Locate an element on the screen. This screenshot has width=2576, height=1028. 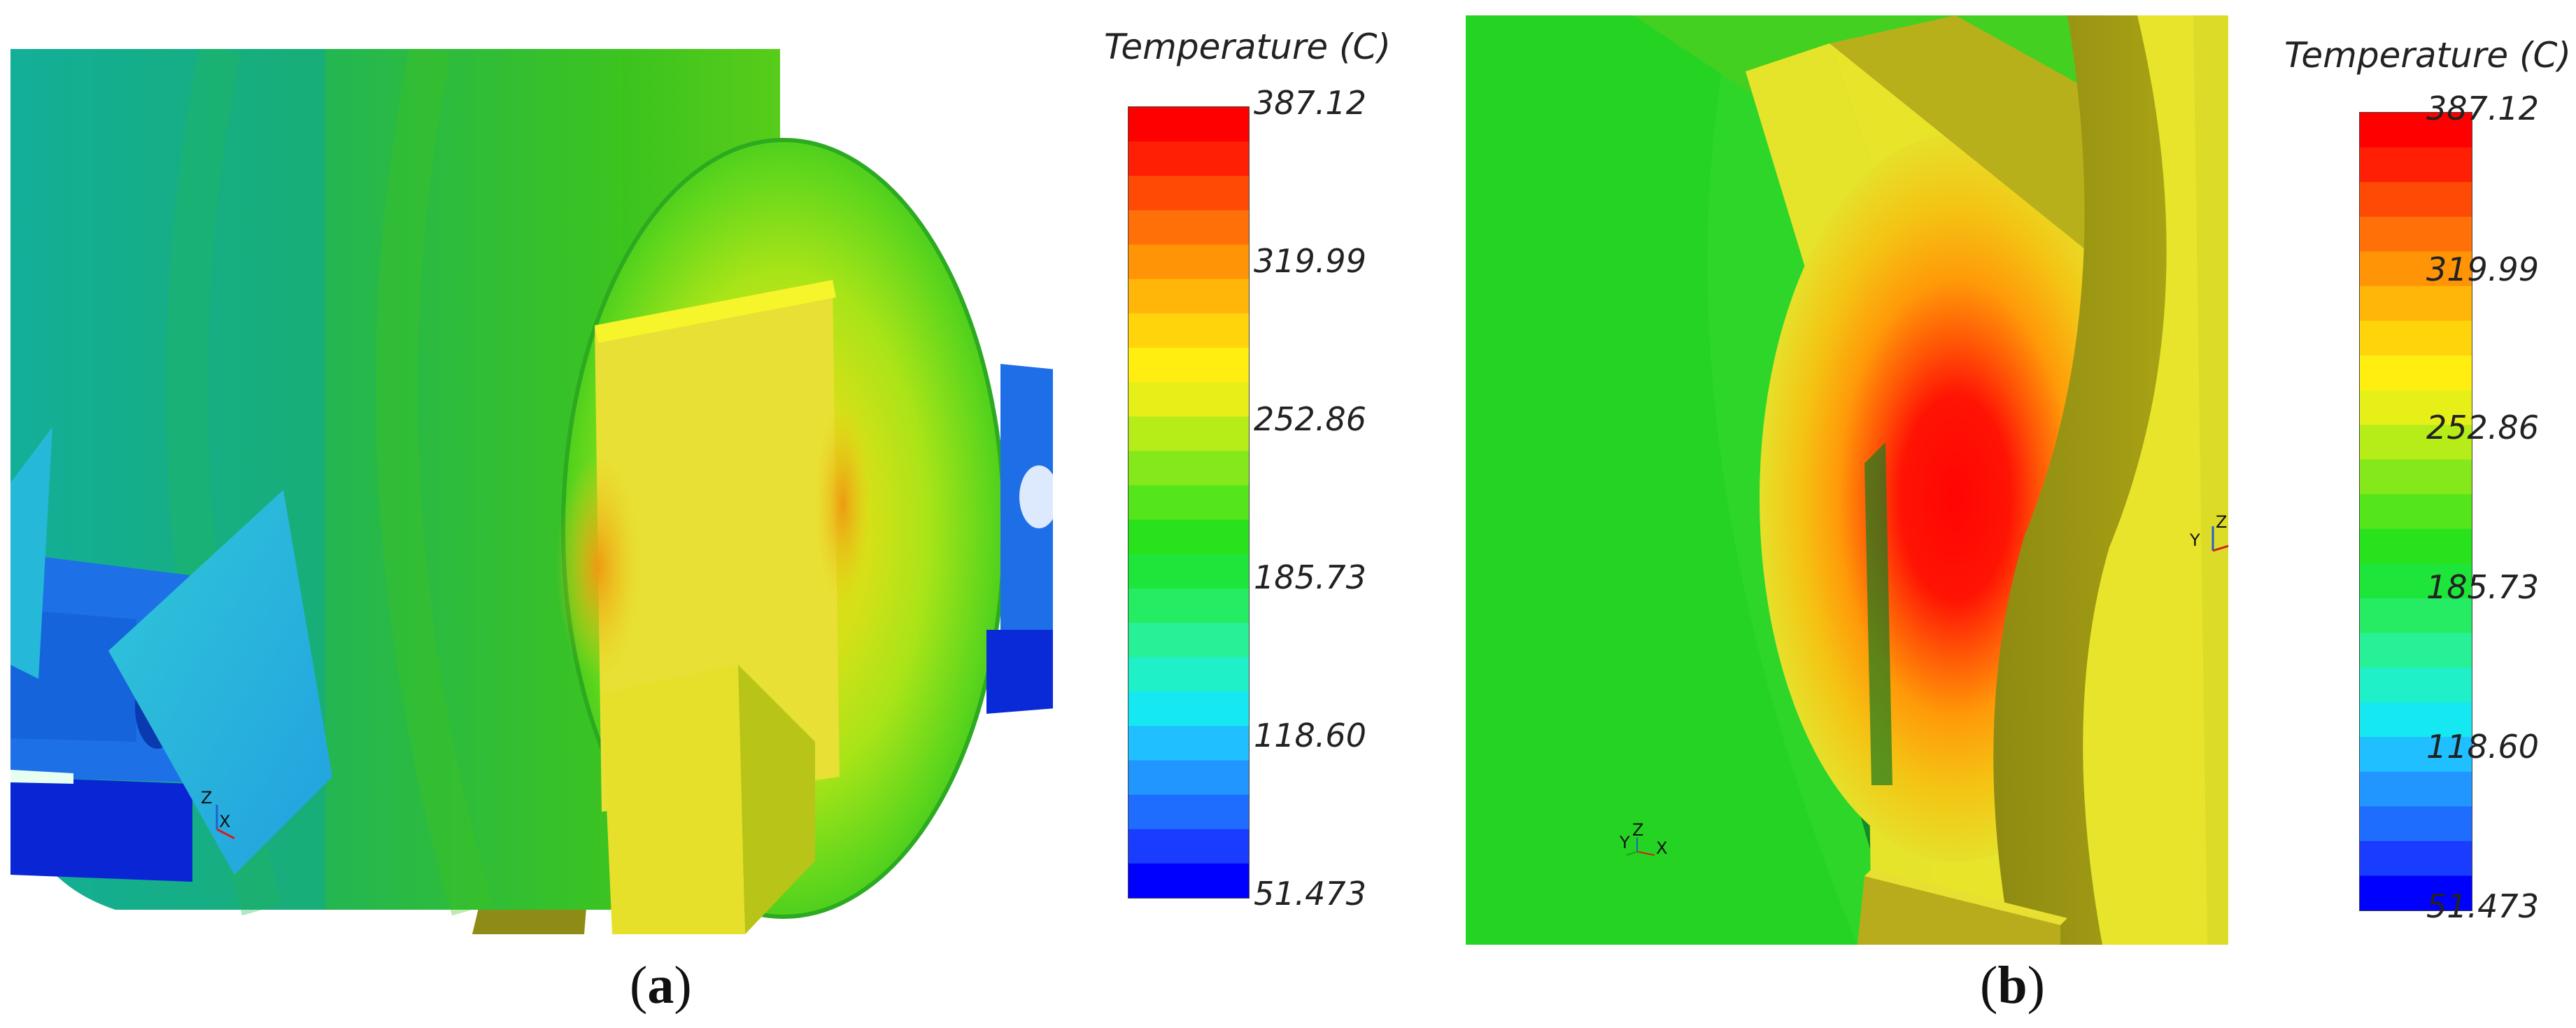
axis-triad-a: Z X is located at coordinates (218, 814).